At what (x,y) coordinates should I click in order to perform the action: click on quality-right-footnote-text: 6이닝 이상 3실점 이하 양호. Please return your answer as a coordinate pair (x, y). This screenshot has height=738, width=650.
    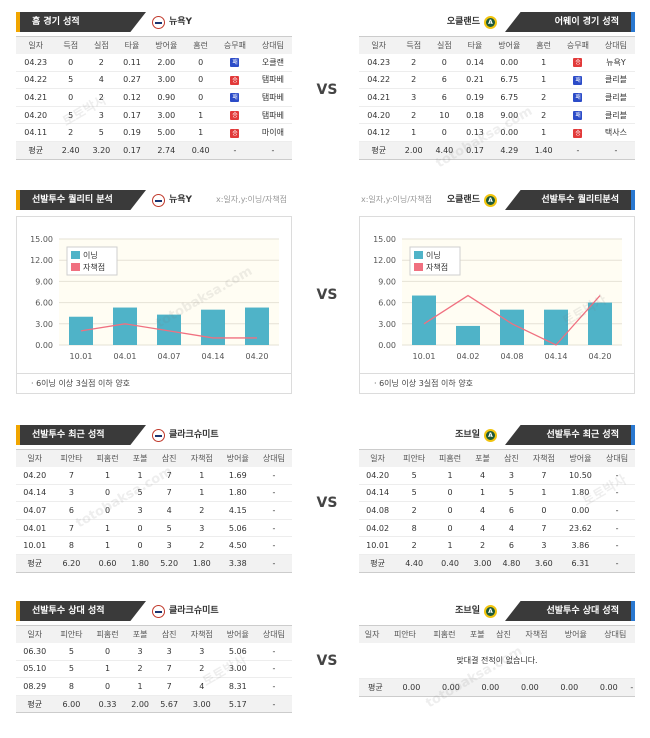
    Looking at the image, I should click on (426, 383).